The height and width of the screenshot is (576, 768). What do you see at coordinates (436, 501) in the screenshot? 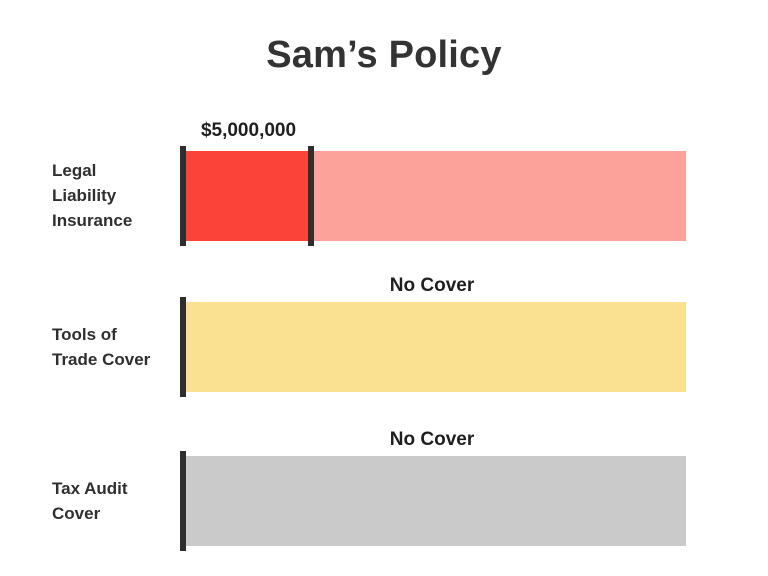
I see `bar-track-tax-audit` at bounding box center [436, 501].